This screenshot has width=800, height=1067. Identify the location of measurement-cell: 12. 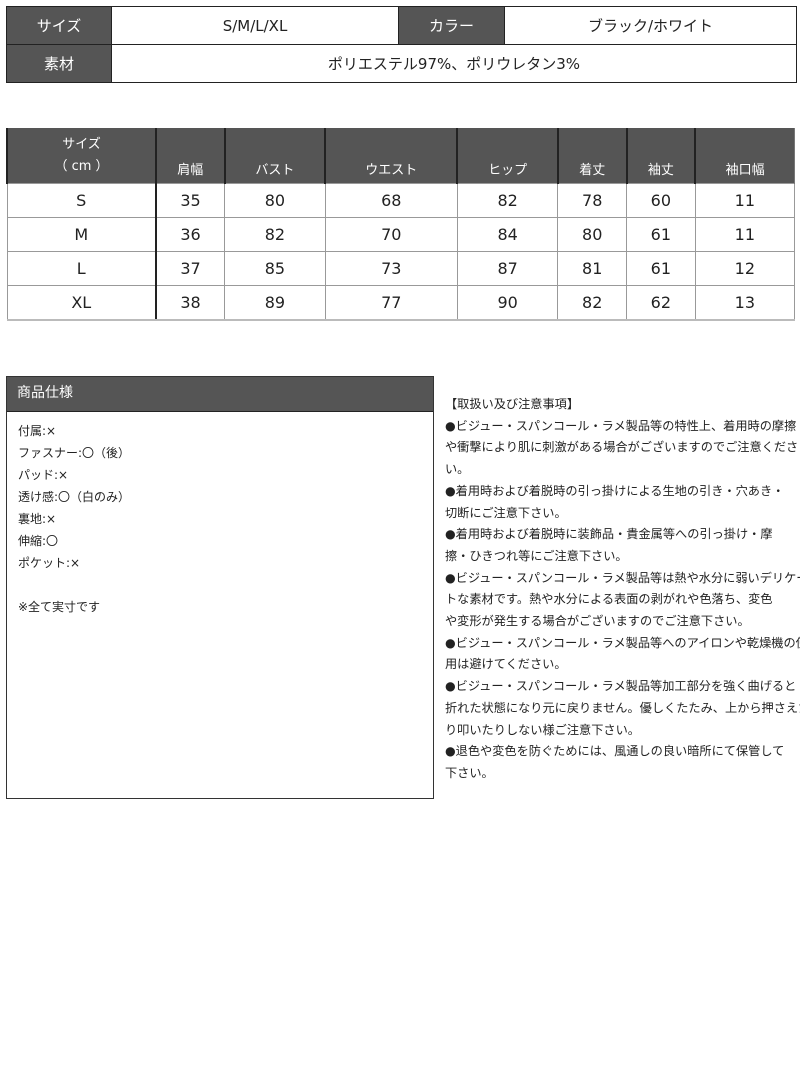
(745, 268).